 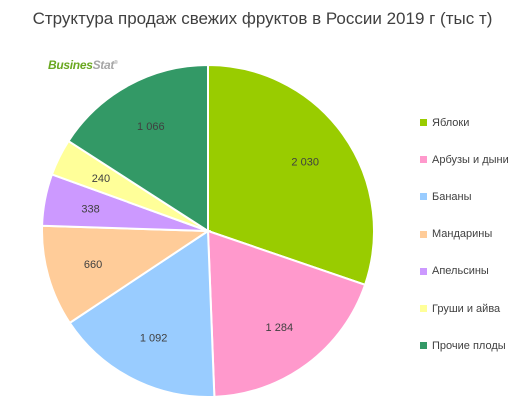 I want to click on legend-item: Арбузы и дыни, so click(x=464, y=159).